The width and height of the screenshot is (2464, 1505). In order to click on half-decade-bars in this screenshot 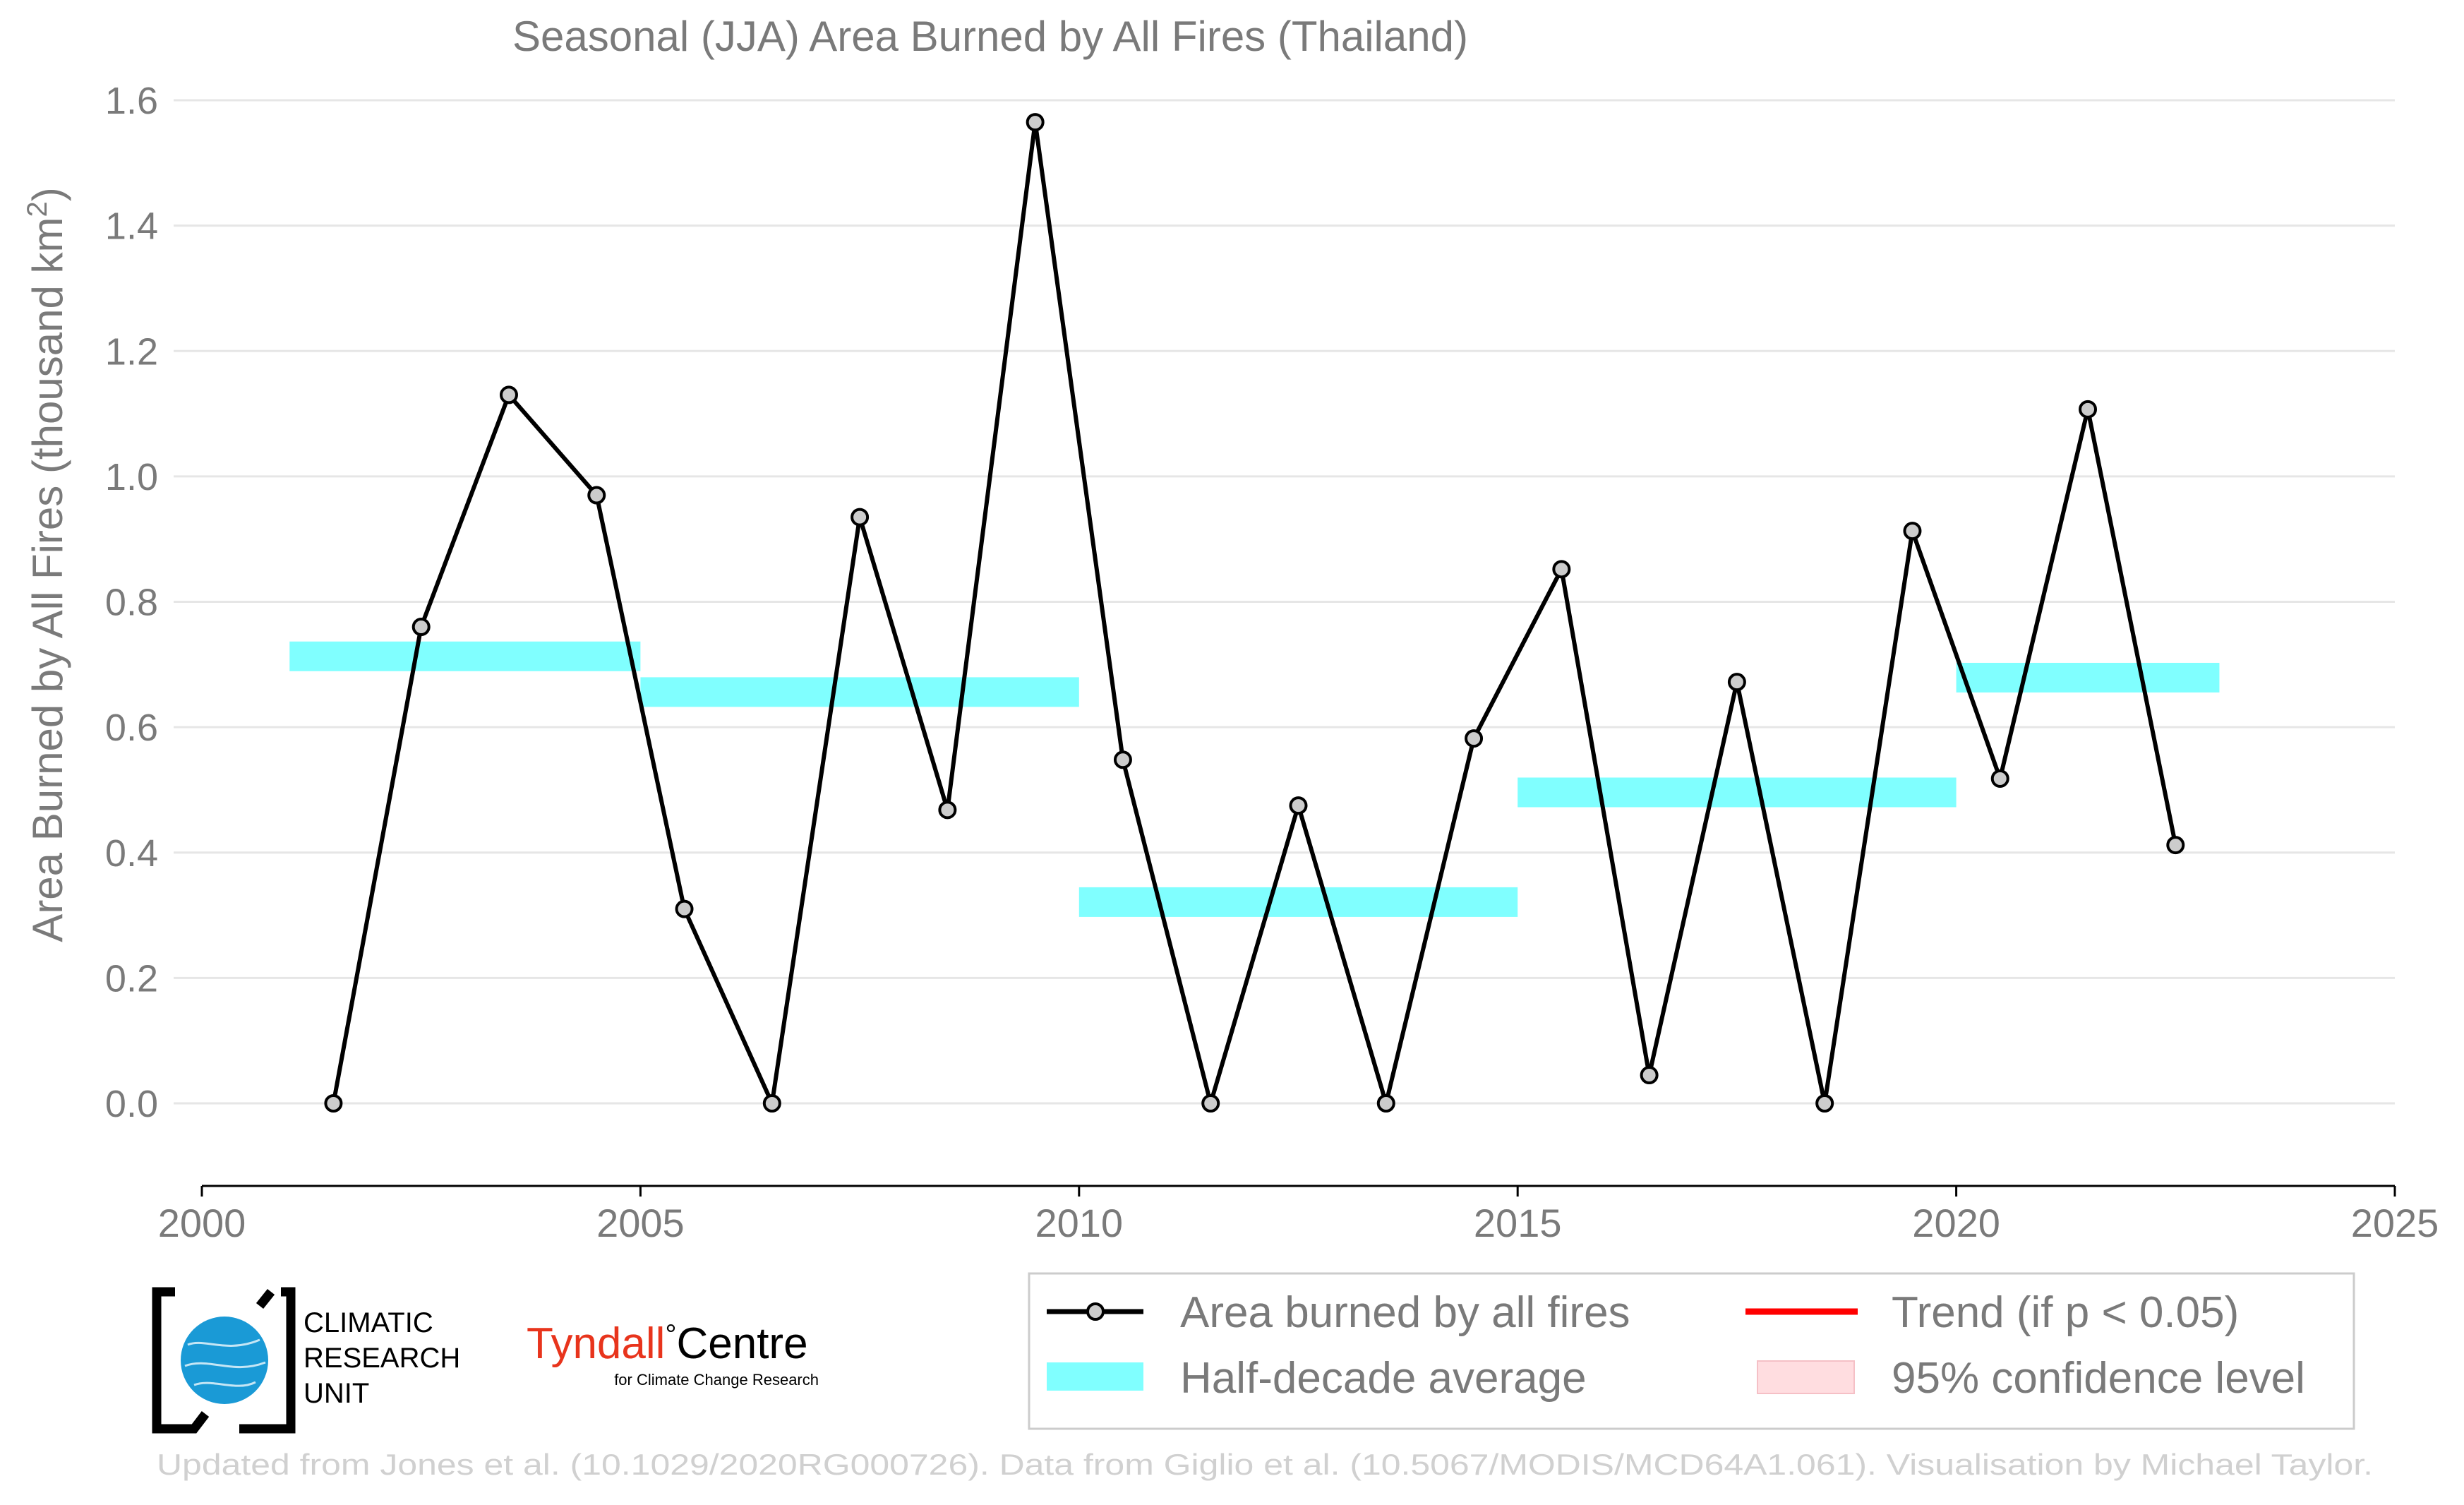, I will do `click(1254, 779)`.